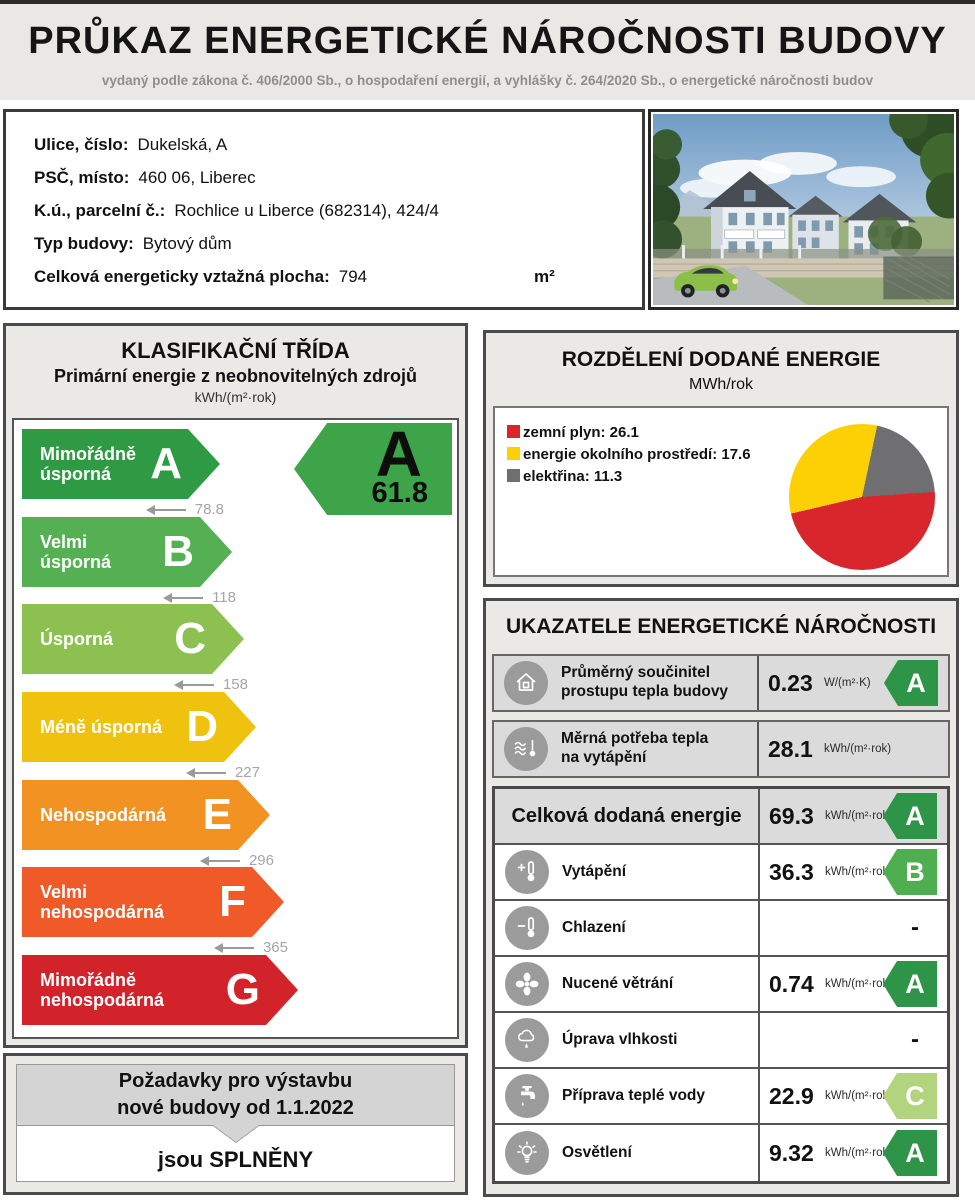 This screenshot has height=1200, width=975. I want to click on fan-icon, so click(527, 984).